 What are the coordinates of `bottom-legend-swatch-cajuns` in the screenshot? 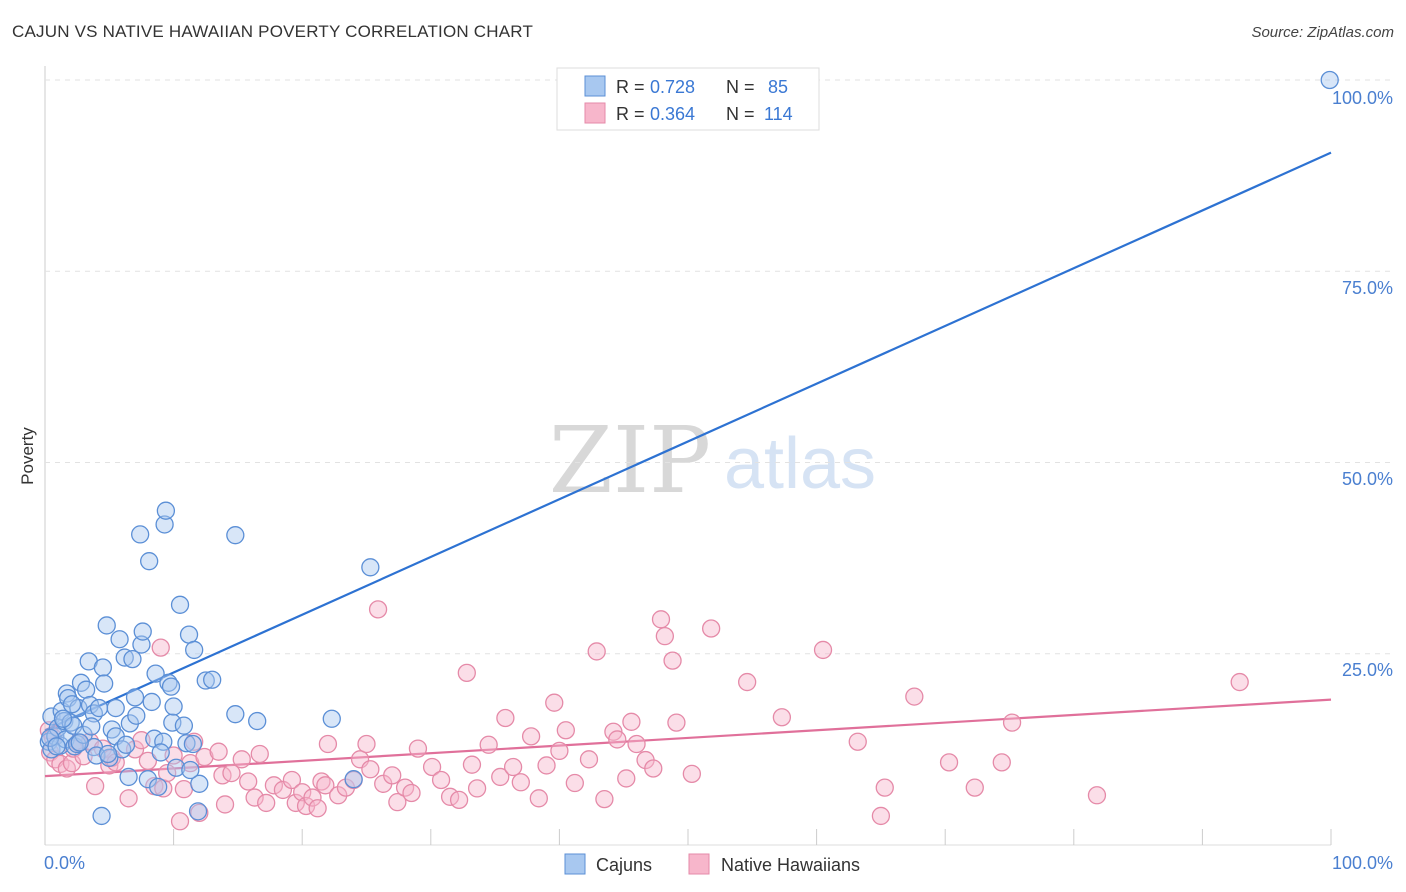 It's located at (575, 864).